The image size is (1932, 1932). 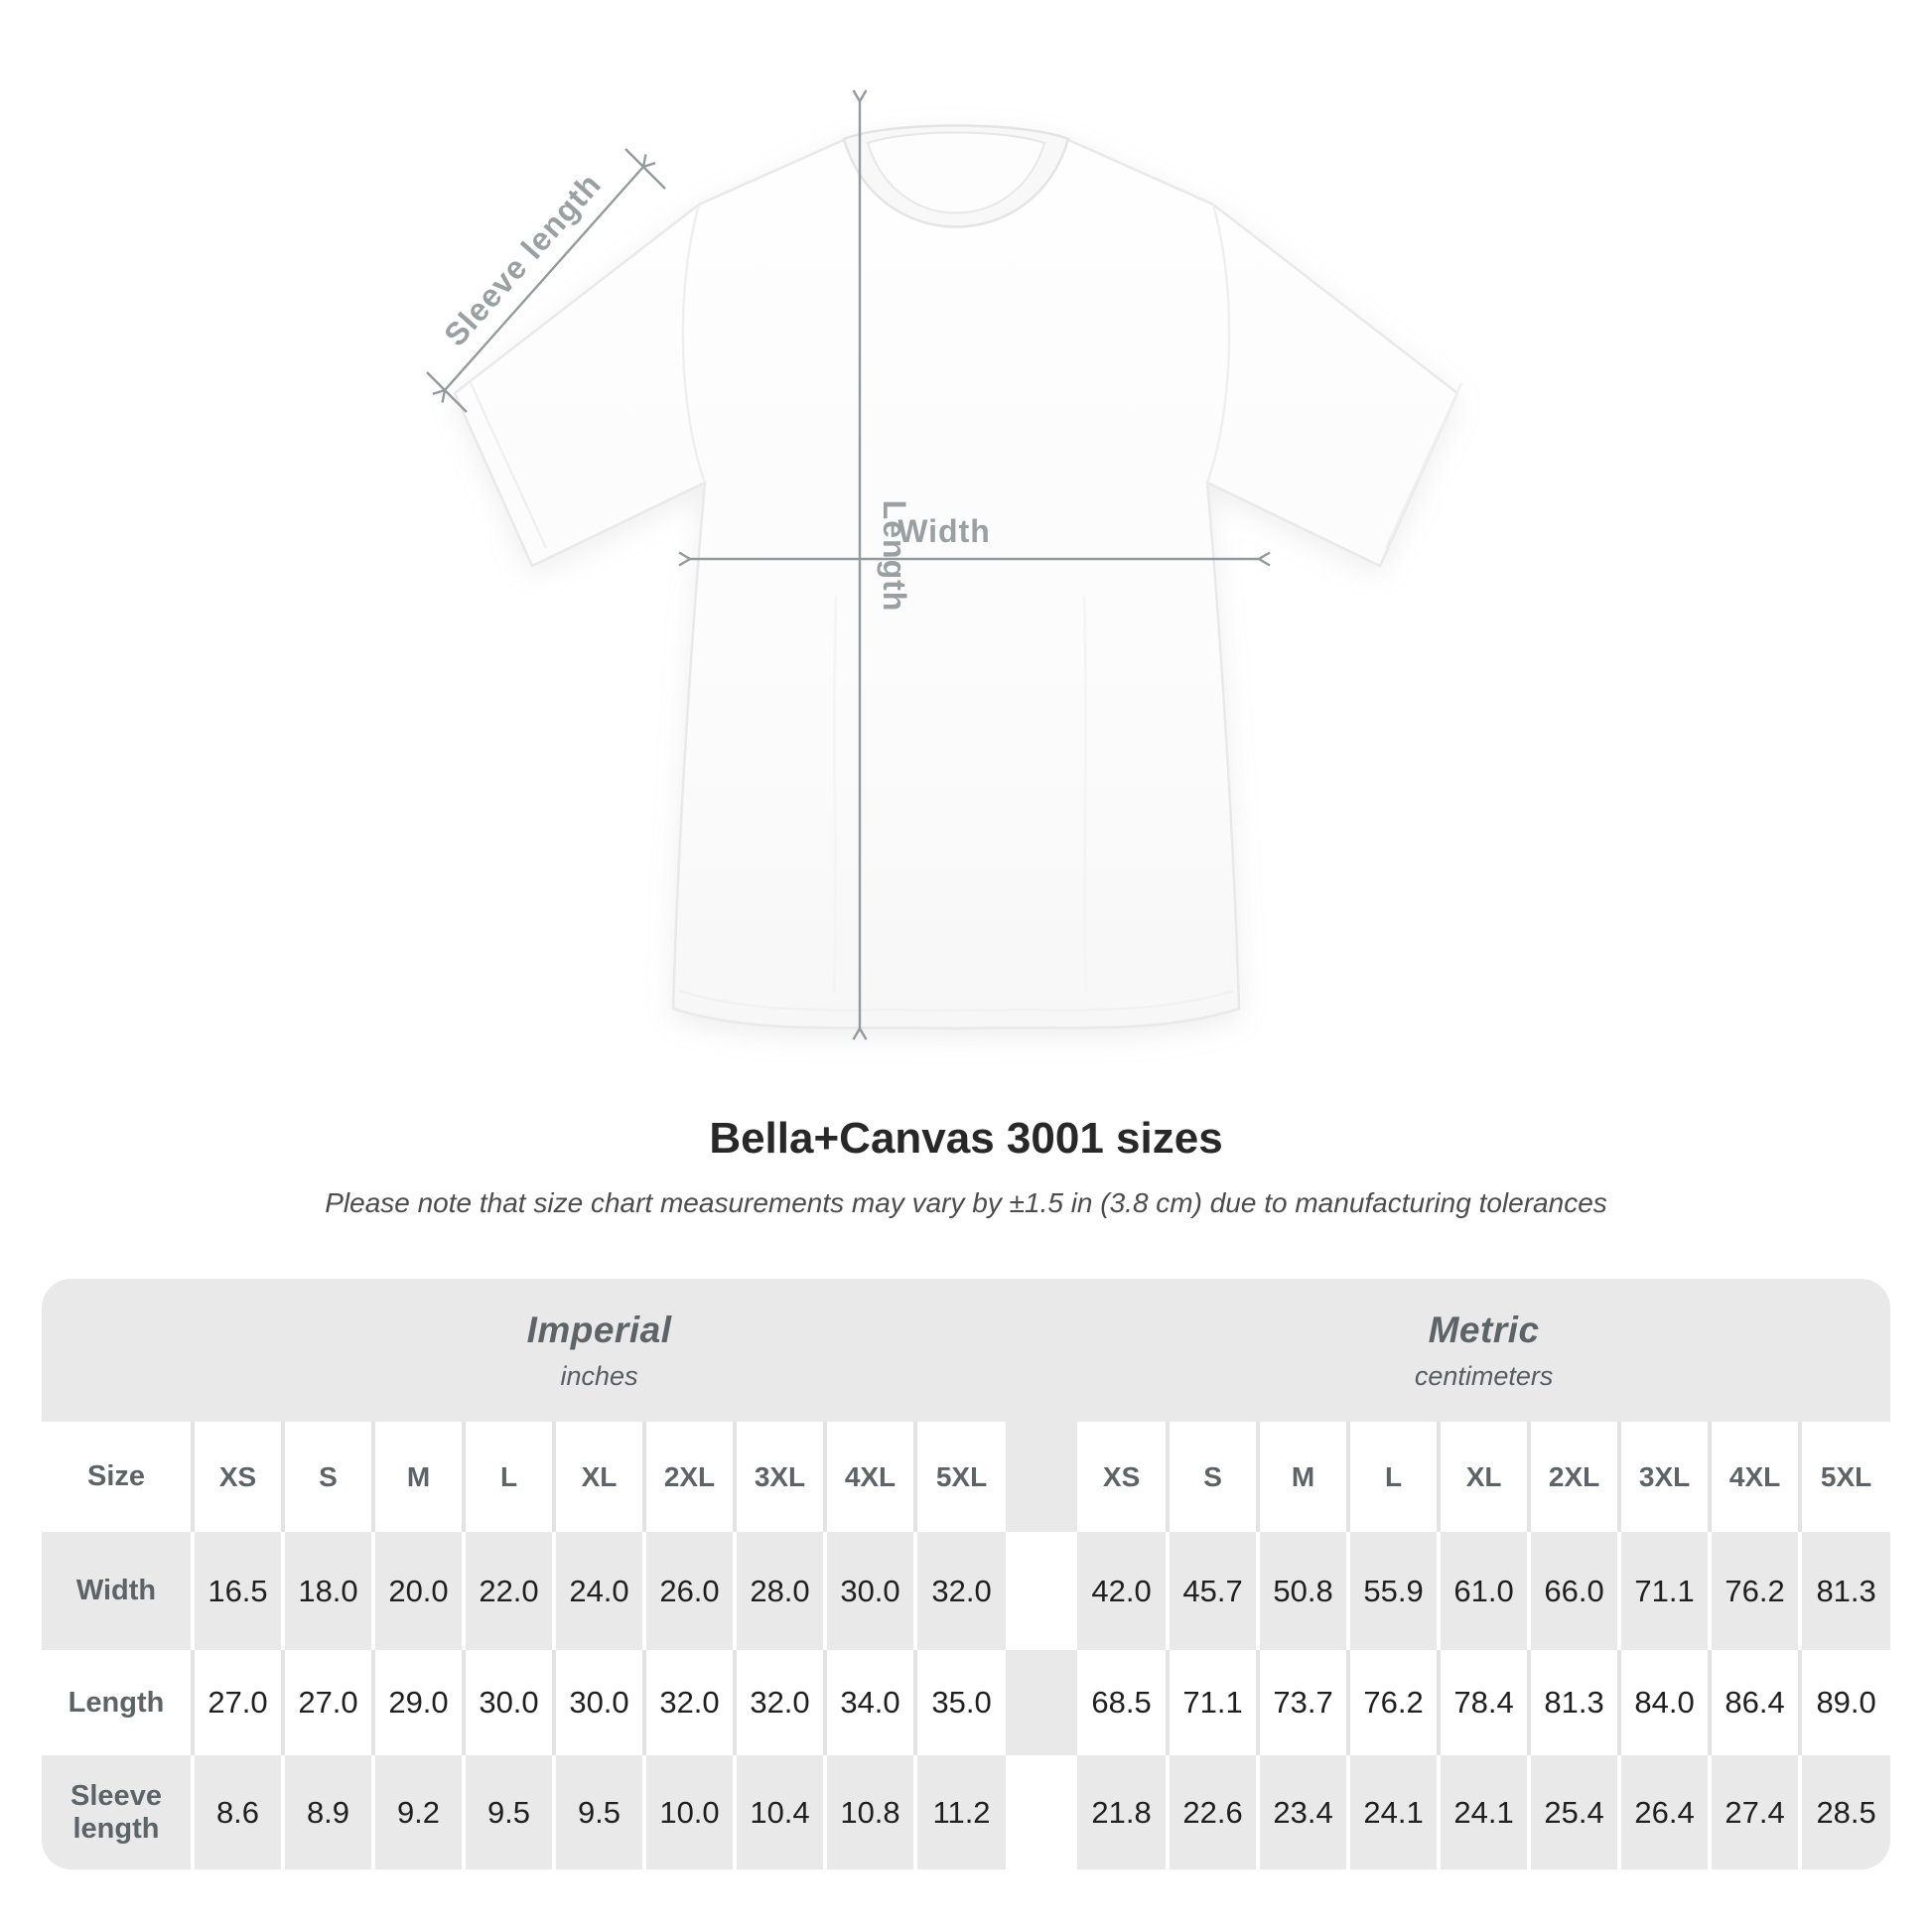 I want to click on row-label-width: Width, so click(x=118, y=1591).